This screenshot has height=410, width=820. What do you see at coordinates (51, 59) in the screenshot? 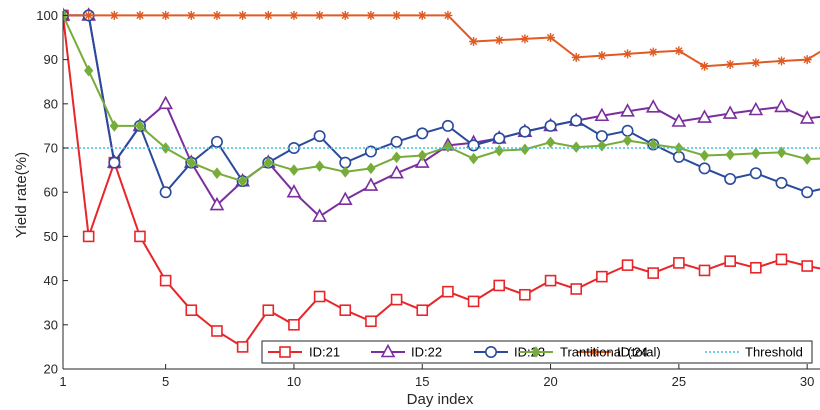
I see `y-tick-label-90: 90` at bounding box center [51, 59].